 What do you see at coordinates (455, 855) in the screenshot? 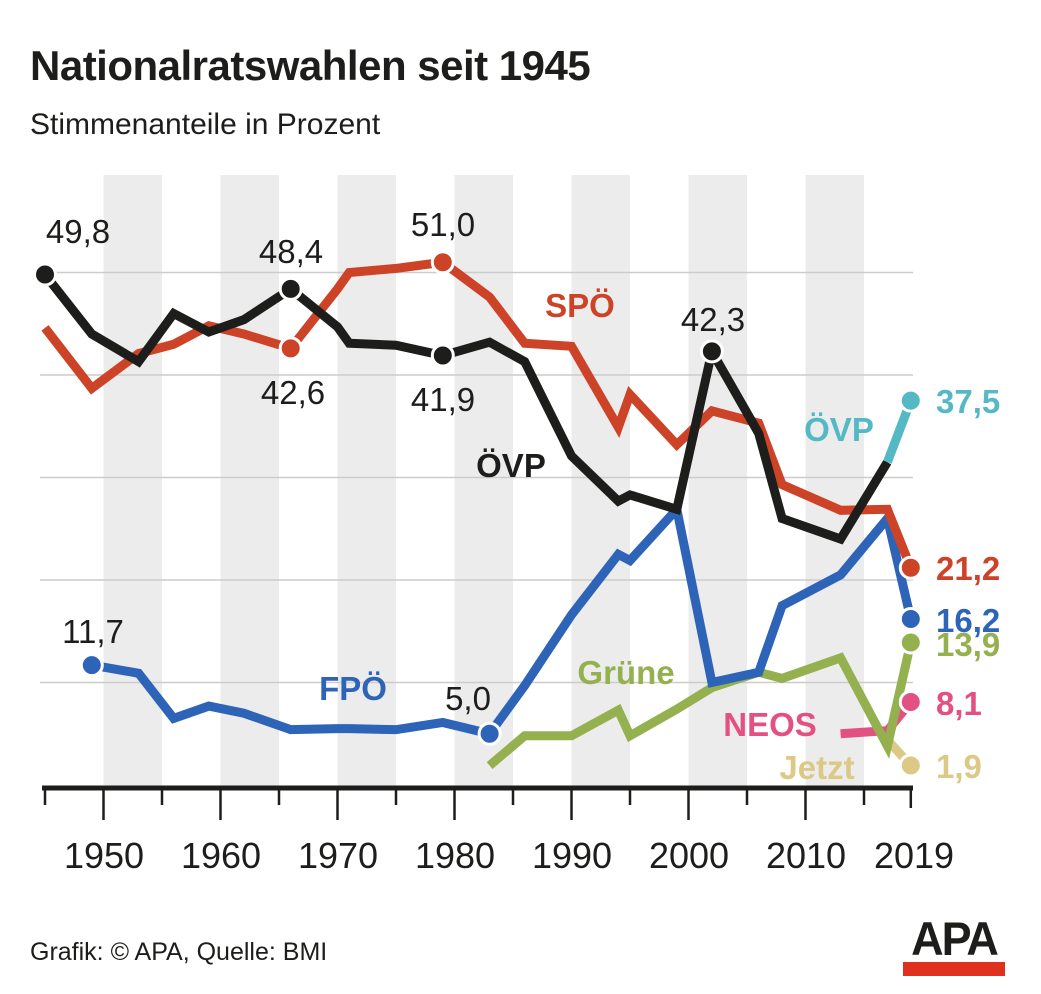
I see `x-tick-label-1980: 1980` at bounding box center [455, 855].